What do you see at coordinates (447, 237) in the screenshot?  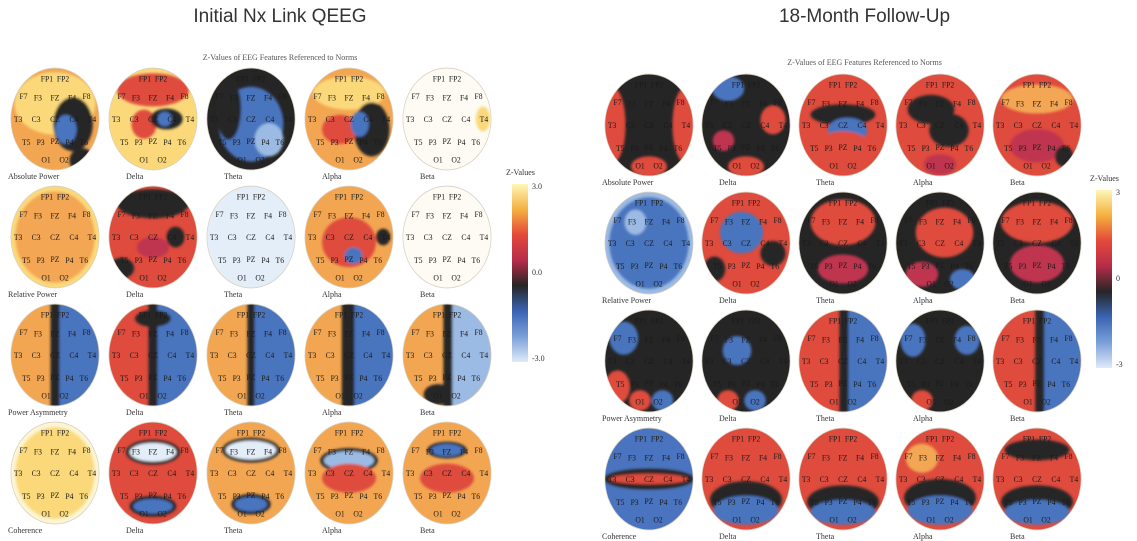 I see `scalp-map-2-5-map: FP1 FP2 F7 F3 FZ F4 F8 T3 C3 CZ C4 T4 T5 P3 PZ P4 T6 O1 O2` at bounding box center [447, 237].